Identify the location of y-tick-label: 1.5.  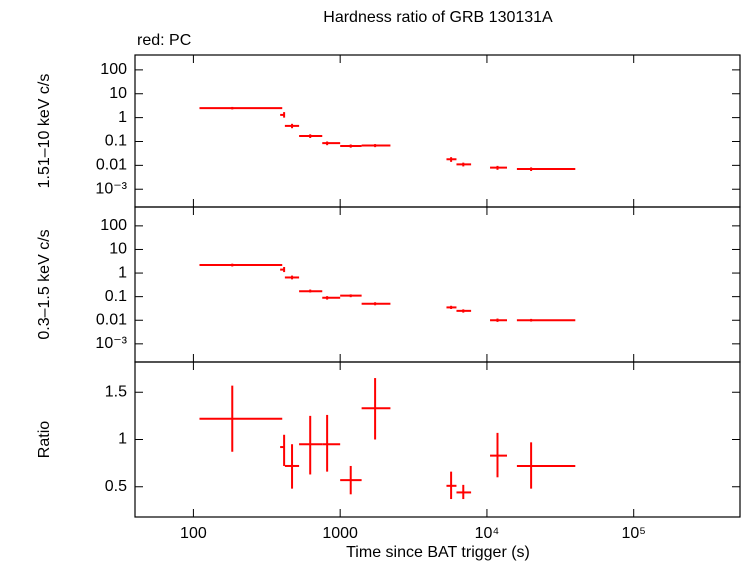
(116, 391).